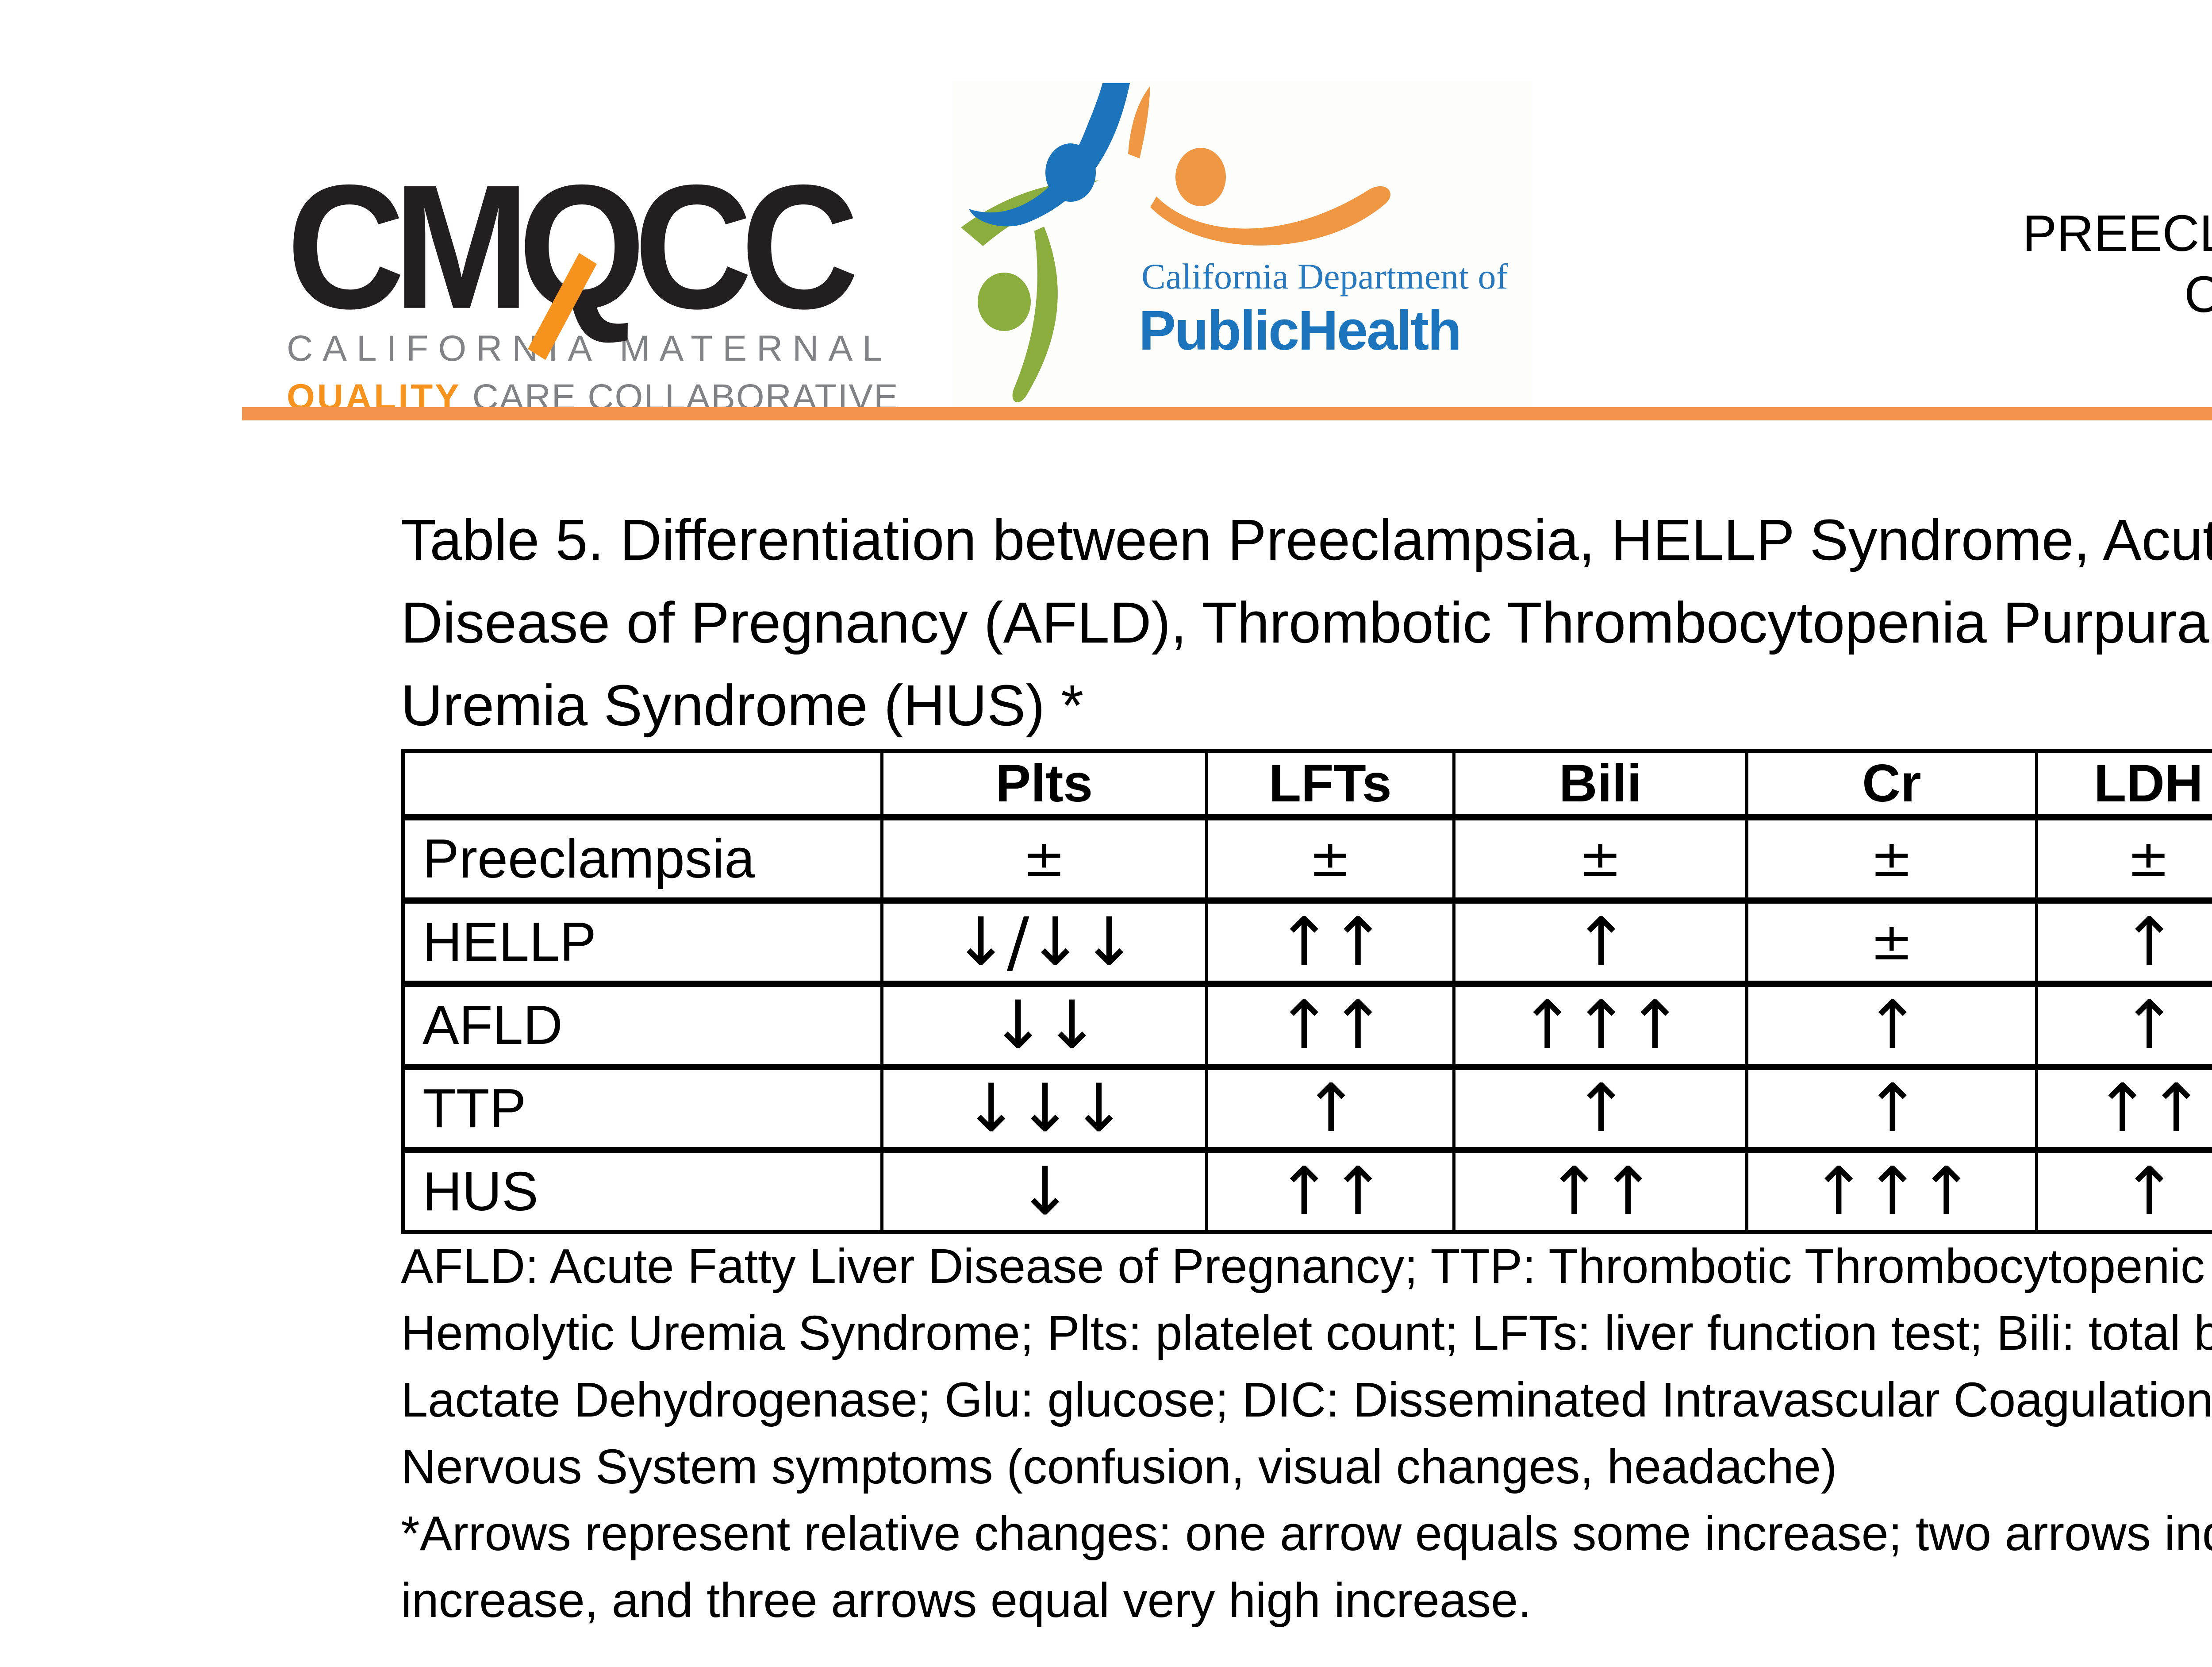  Describe the element at coordinates (1044, 1190) in the screenshot. I see `value-cell: ↓` at that location.